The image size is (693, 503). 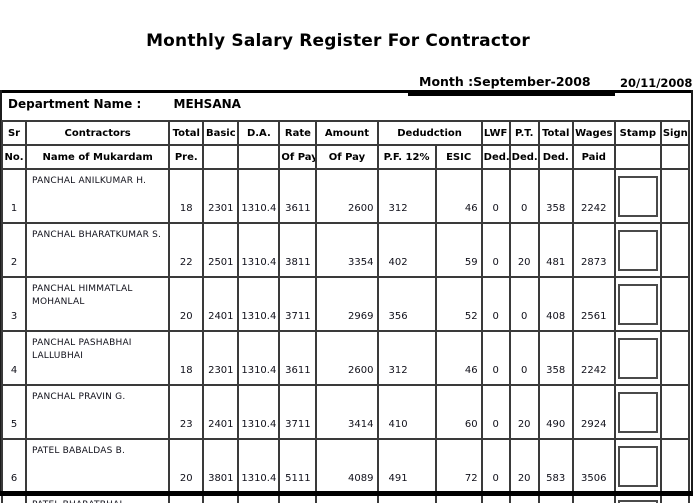 I want to click on cell-total_pre: 22, so click(x=186, y=250).